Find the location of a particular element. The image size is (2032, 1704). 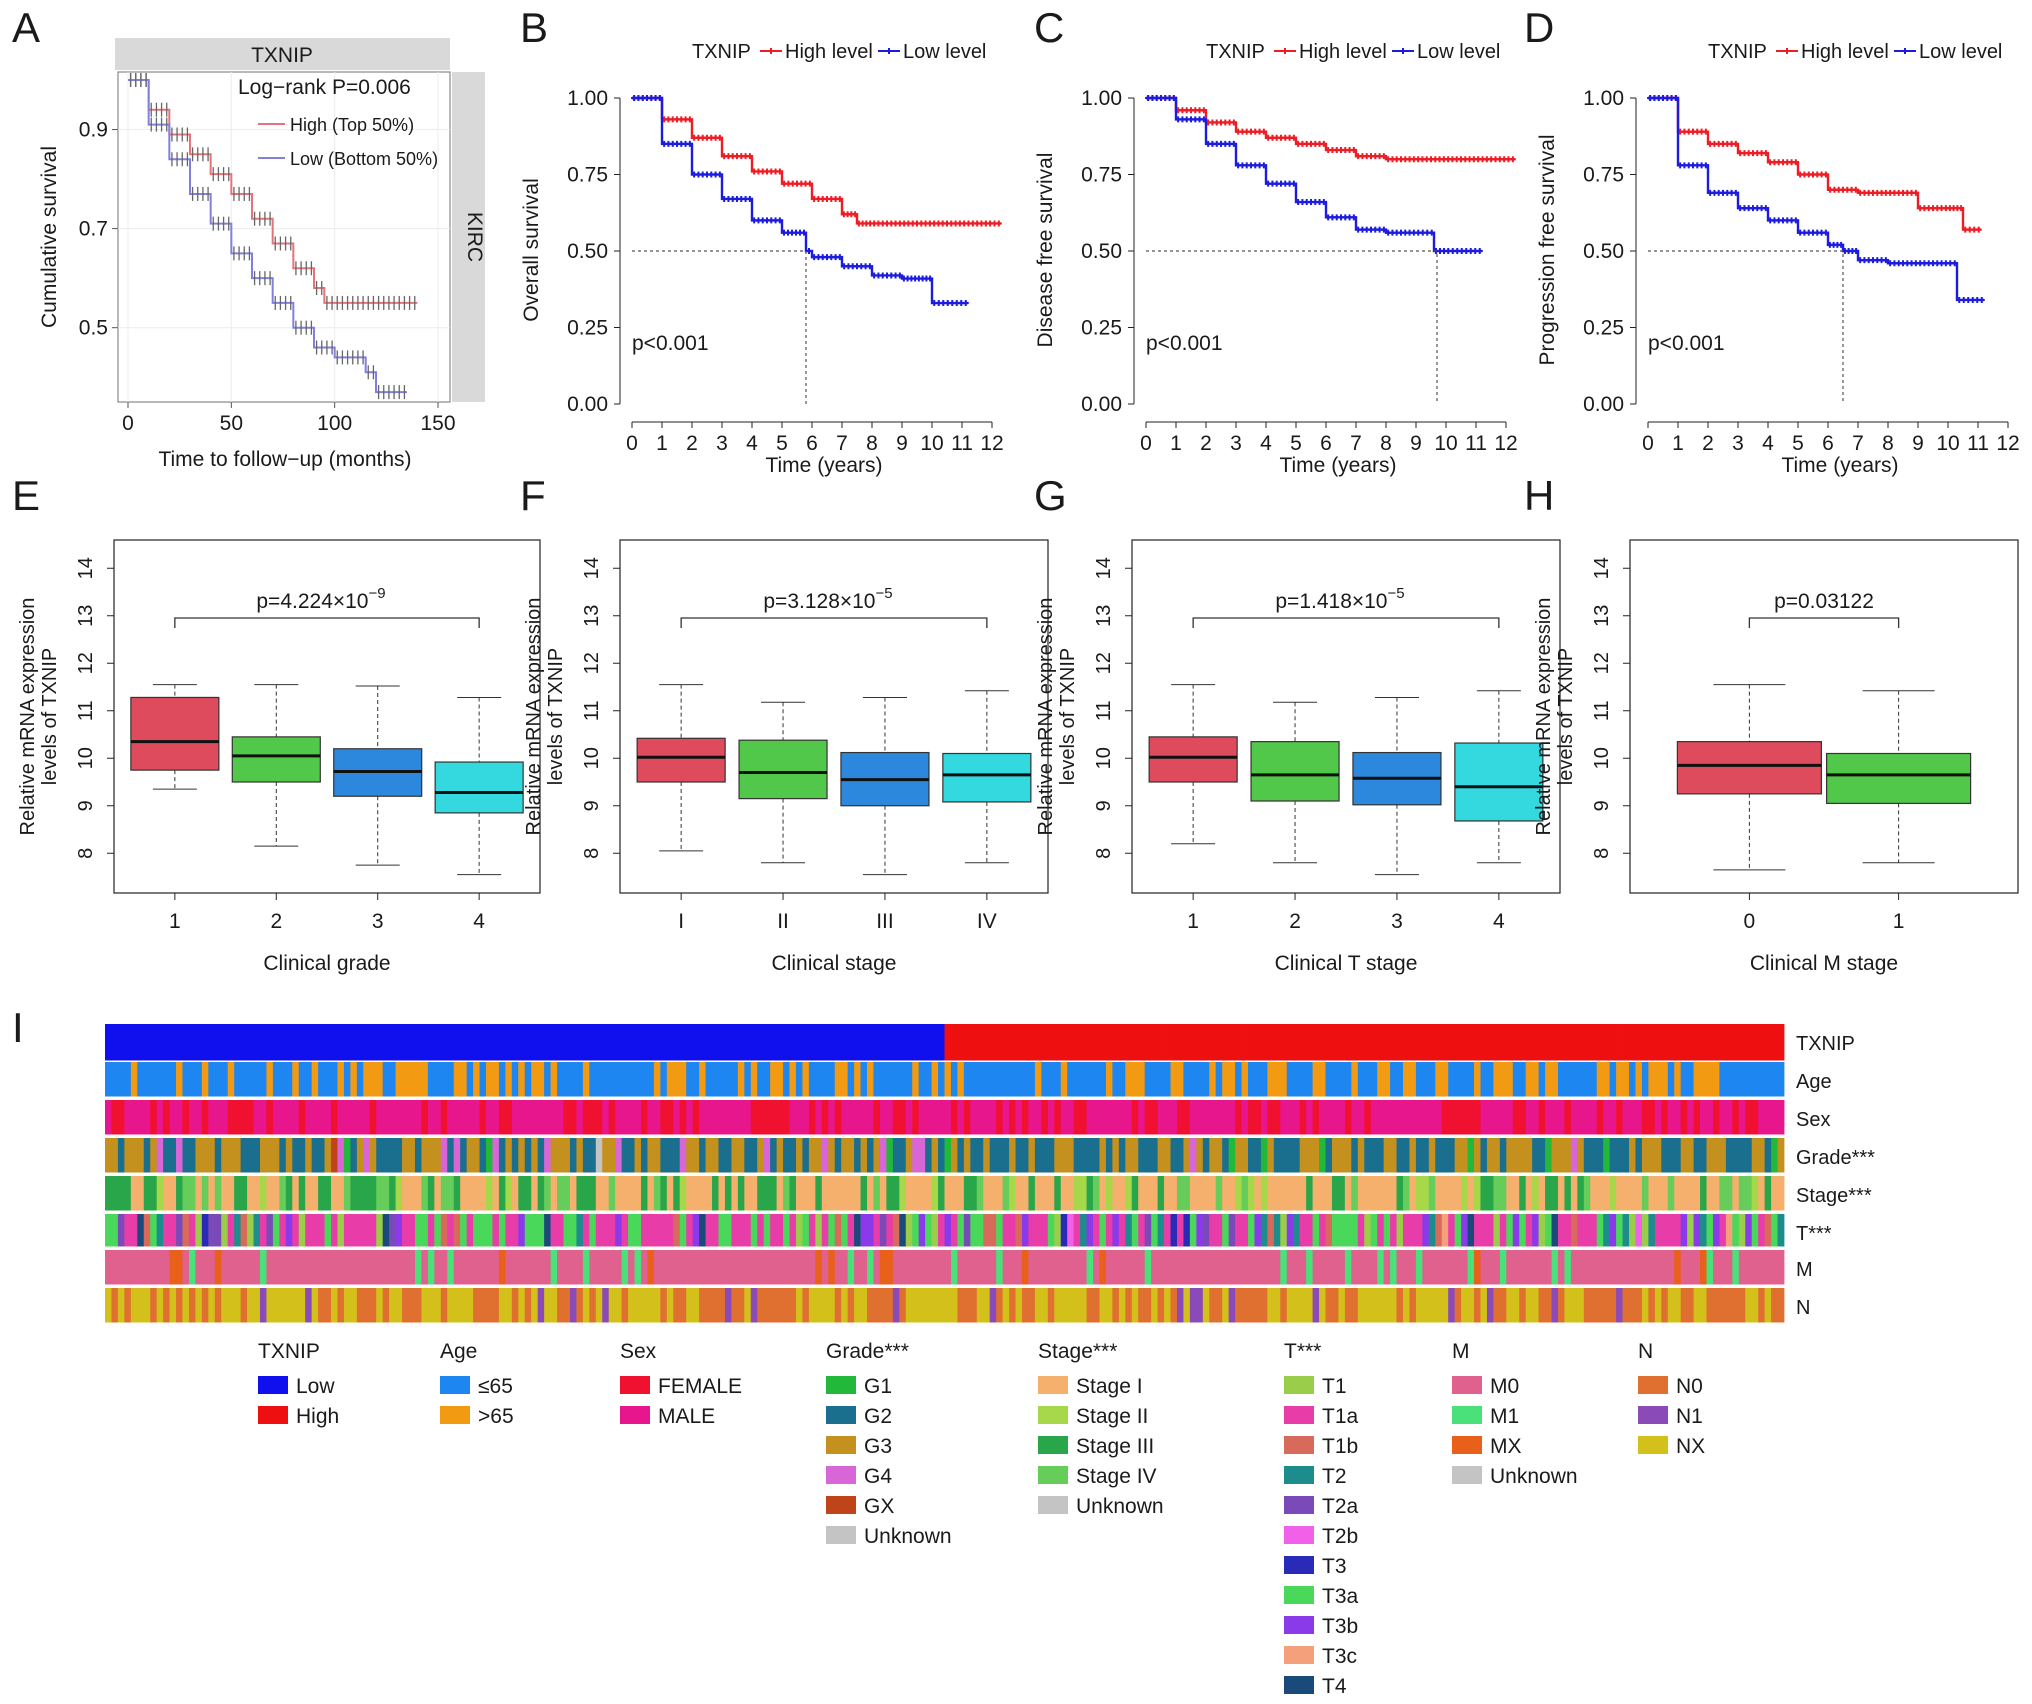

x-tick-label: I is located at coordinates (681, 921).